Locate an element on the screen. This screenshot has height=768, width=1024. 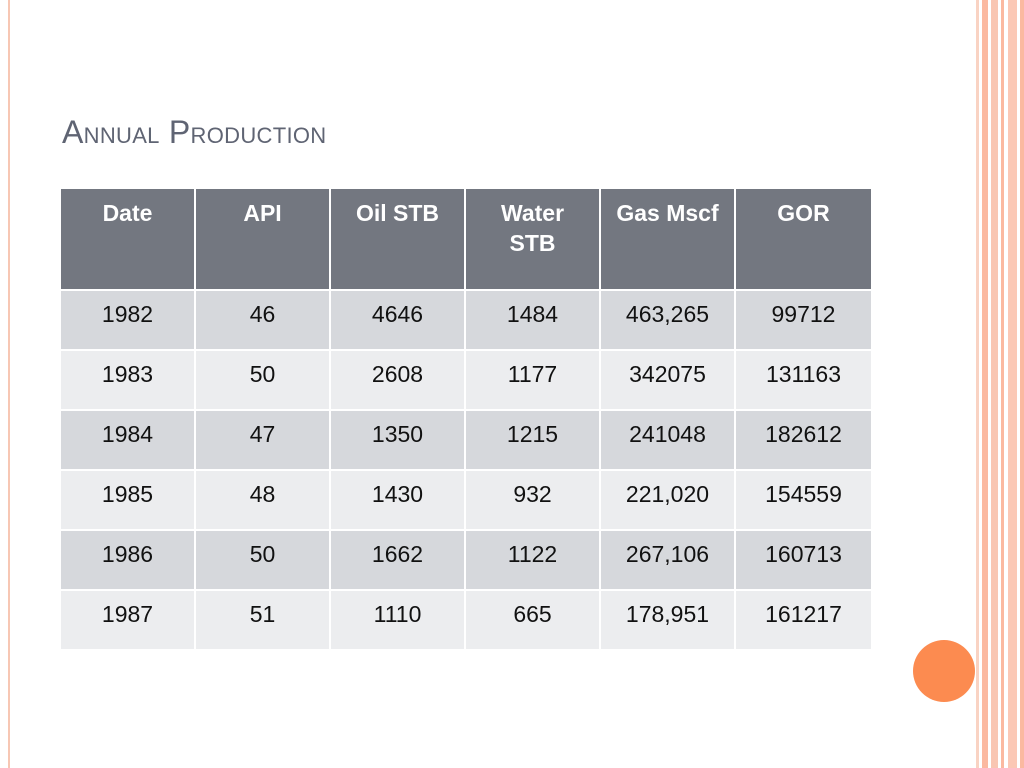
cell-date: 1986 is located at coordinates (127, 560).